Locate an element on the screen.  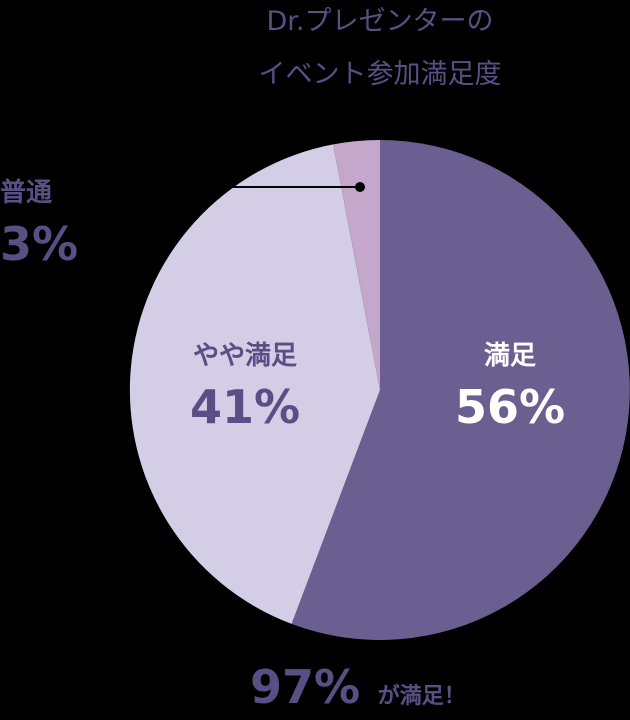
label-neutral-name: 普通 is located at coordinates (26, 193).